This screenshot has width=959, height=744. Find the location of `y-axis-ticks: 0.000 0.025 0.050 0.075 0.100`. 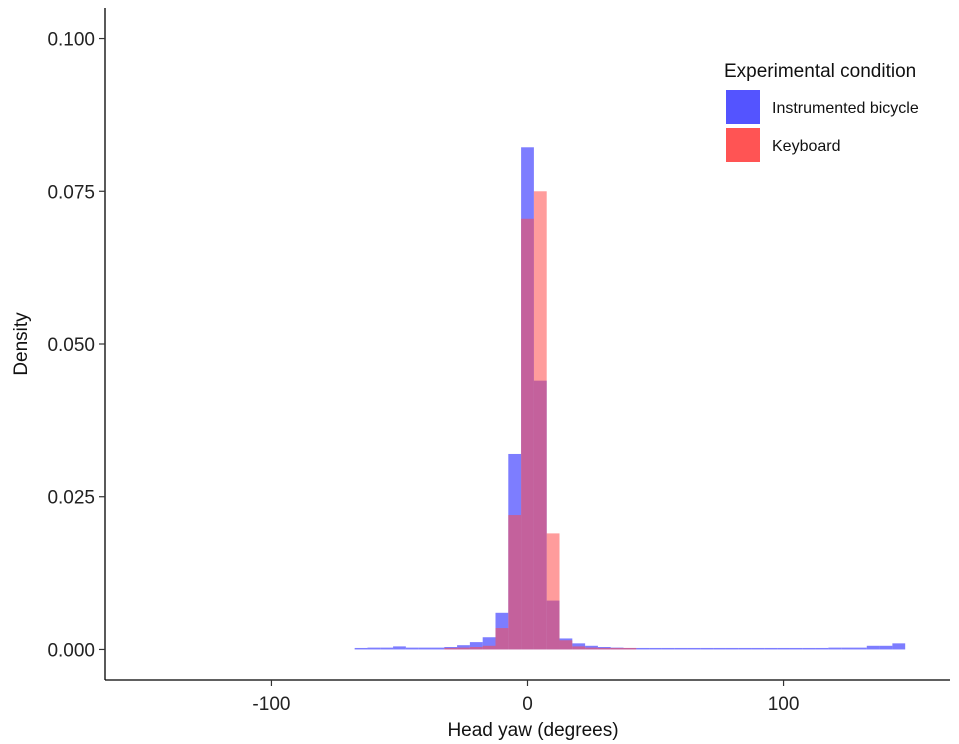

y-axis-ticks: 0.000 0.025 0.050 0.075 0.100 is located at coordinates (76, 345).